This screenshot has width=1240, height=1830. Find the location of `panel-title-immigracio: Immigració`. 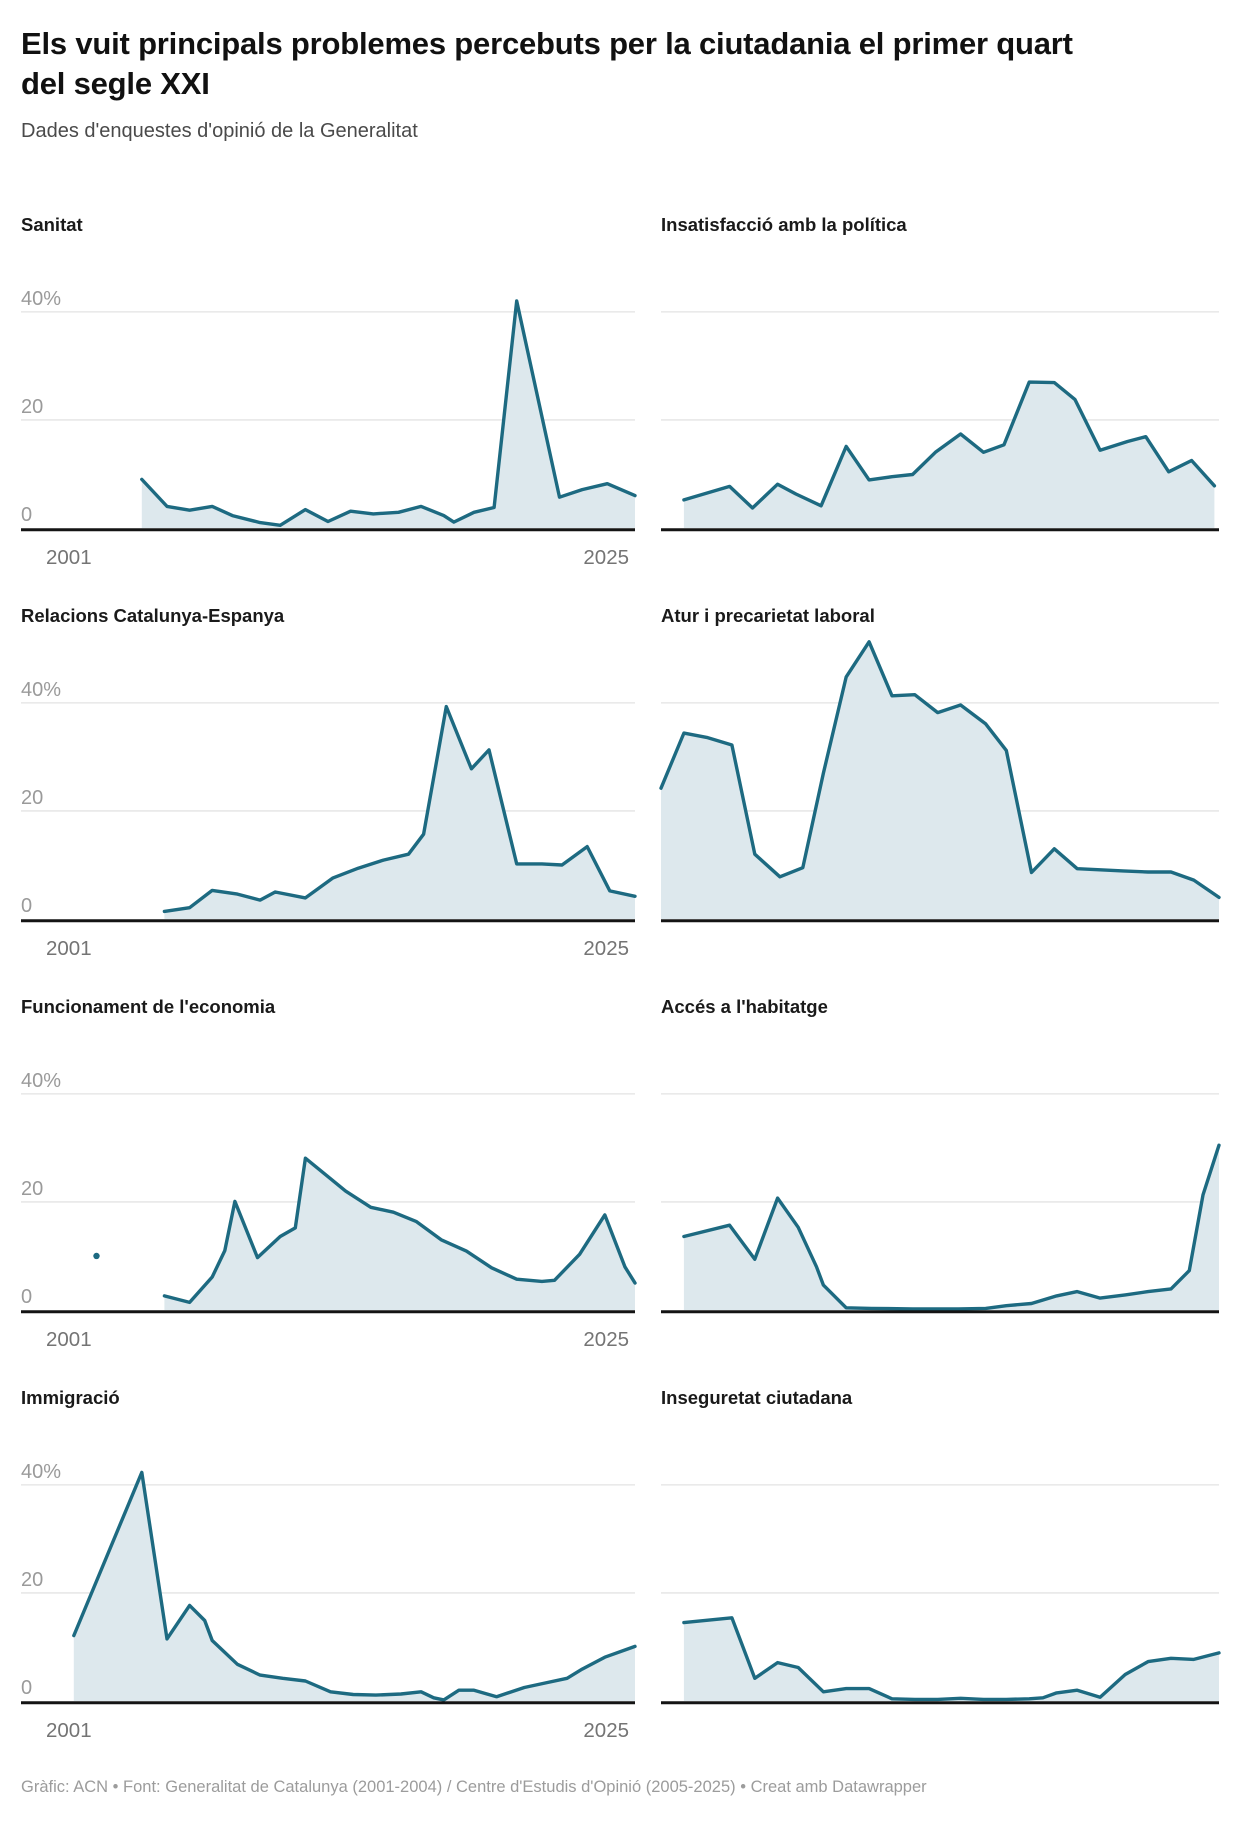

panel-title-immigracio: Immigració is located at coordinates (70, 1397).